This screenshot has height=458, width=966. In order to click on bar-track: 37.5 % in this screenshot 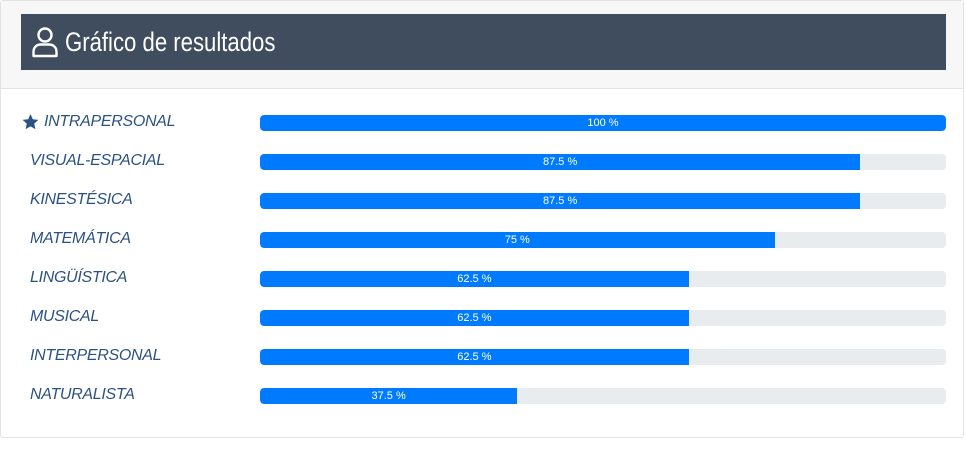, I will do `click(603, 396)`.